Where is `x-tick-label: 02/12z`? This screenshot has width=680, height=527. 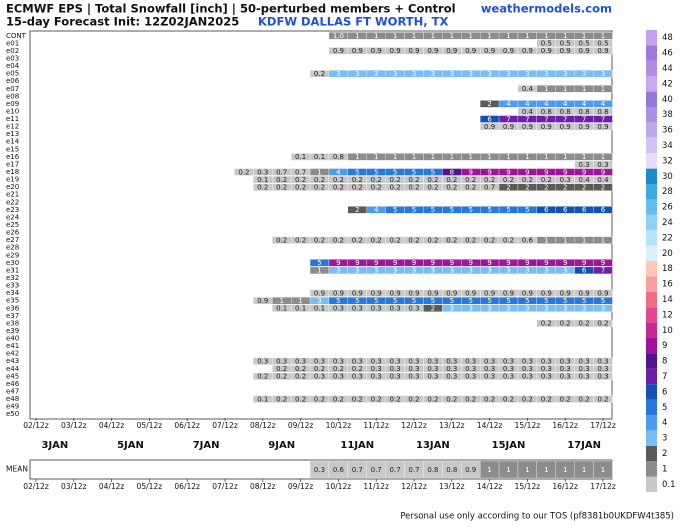
x-tick-label: 02/12z is located at coordinates (36, 486).